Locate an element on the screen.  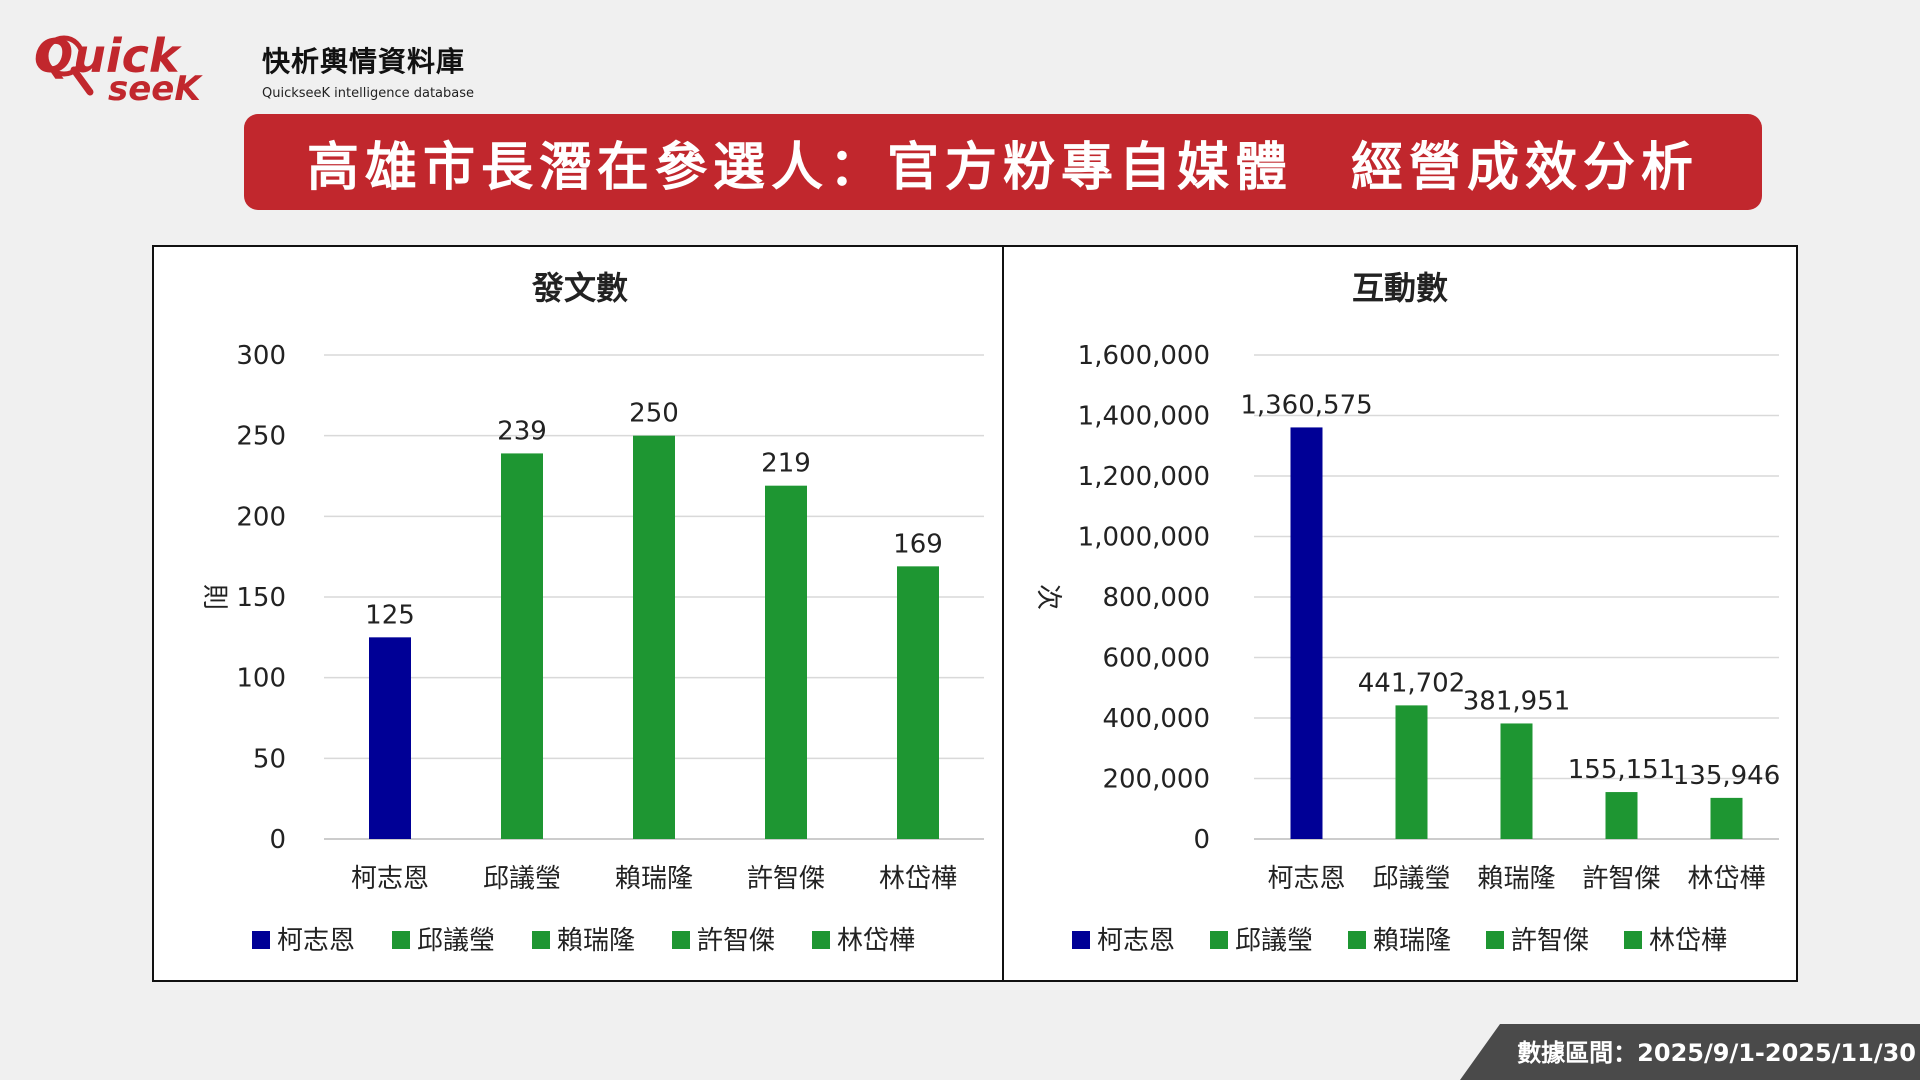
y-tick-label: 600,000 is located at coordinates (1156, 659).